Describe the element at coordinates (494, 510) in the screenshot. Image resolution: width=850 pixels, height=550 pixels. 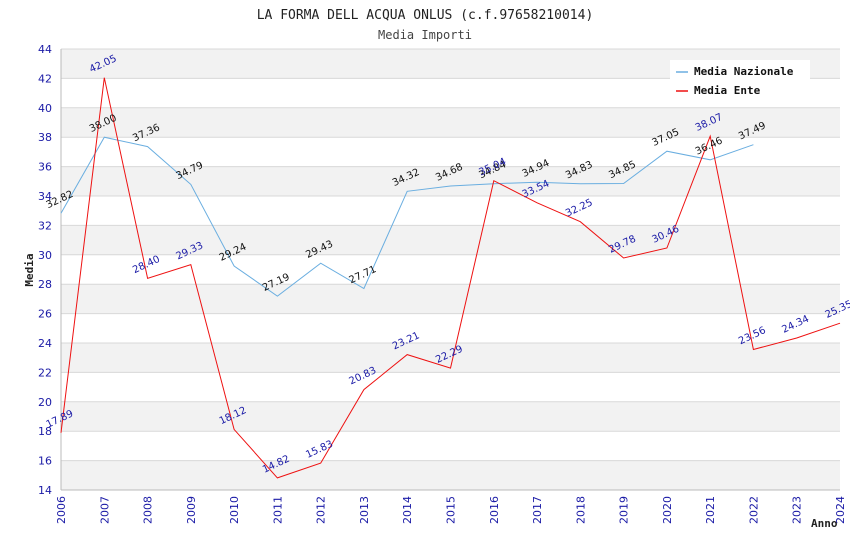
I see `x-tick-label: 2016` at that location.